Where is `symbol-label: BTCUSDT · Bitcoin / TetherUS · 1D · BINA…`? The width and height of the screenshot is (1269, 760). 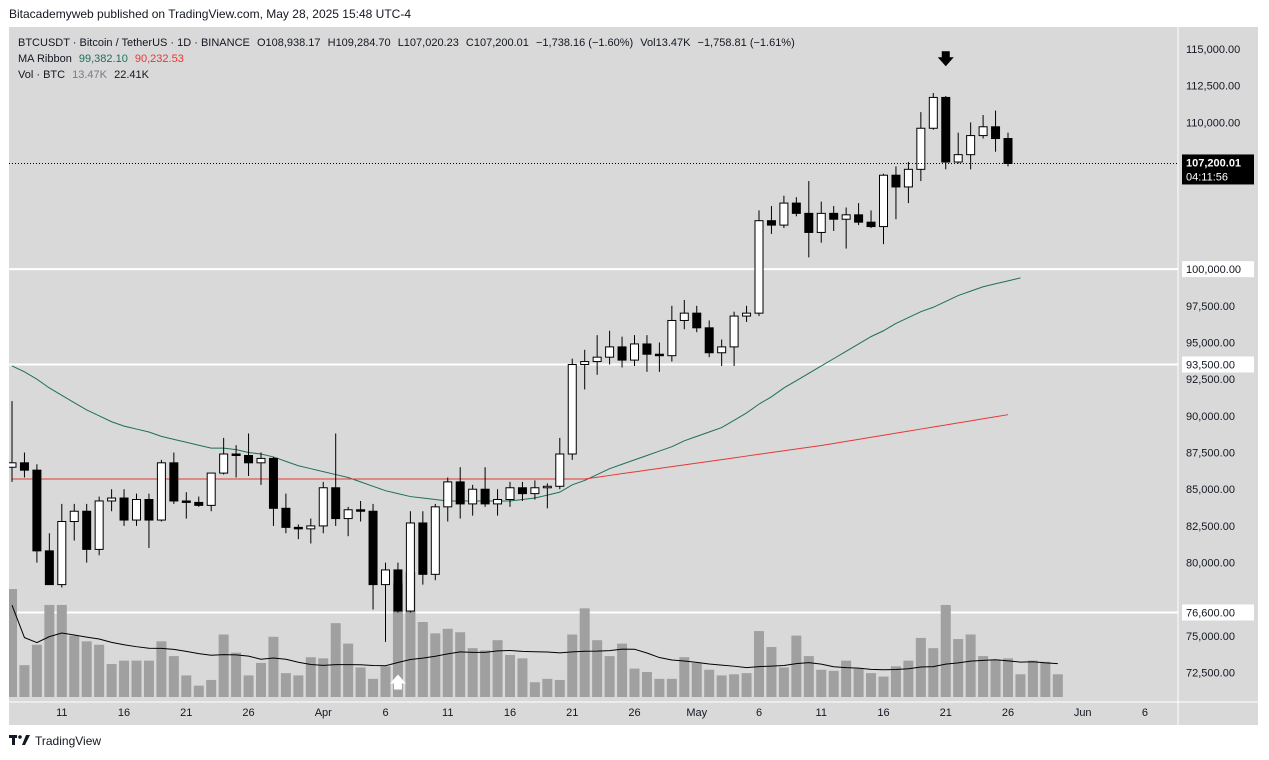 symbol-label: BTCUSDT · Bitcoin / TetherUS · 1D · BINA… is located at coordinates (134, 43).